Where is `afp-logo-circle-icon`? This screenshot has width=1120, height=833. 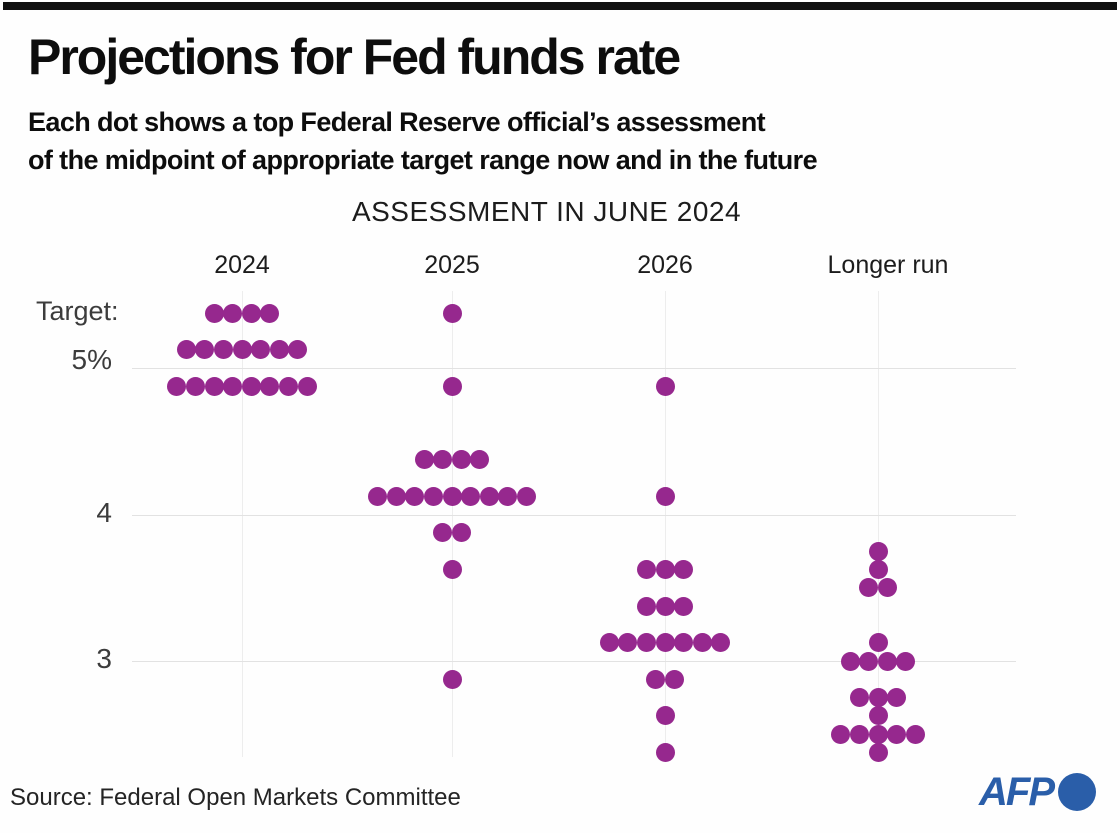 afp-logo-circle-icon is located at coordinates (1077, 792).